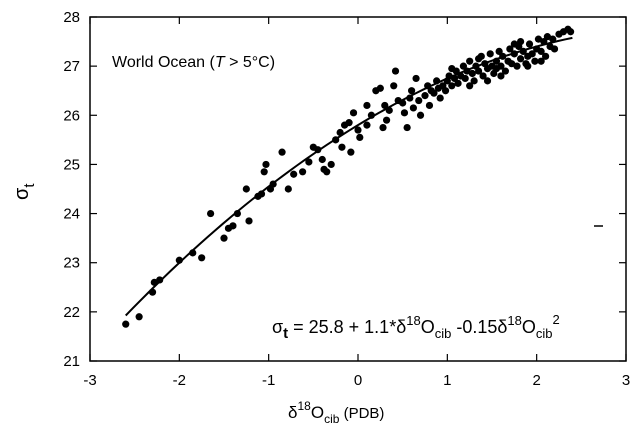  I want to click on y-tick-label: 28, so click(71, 17).